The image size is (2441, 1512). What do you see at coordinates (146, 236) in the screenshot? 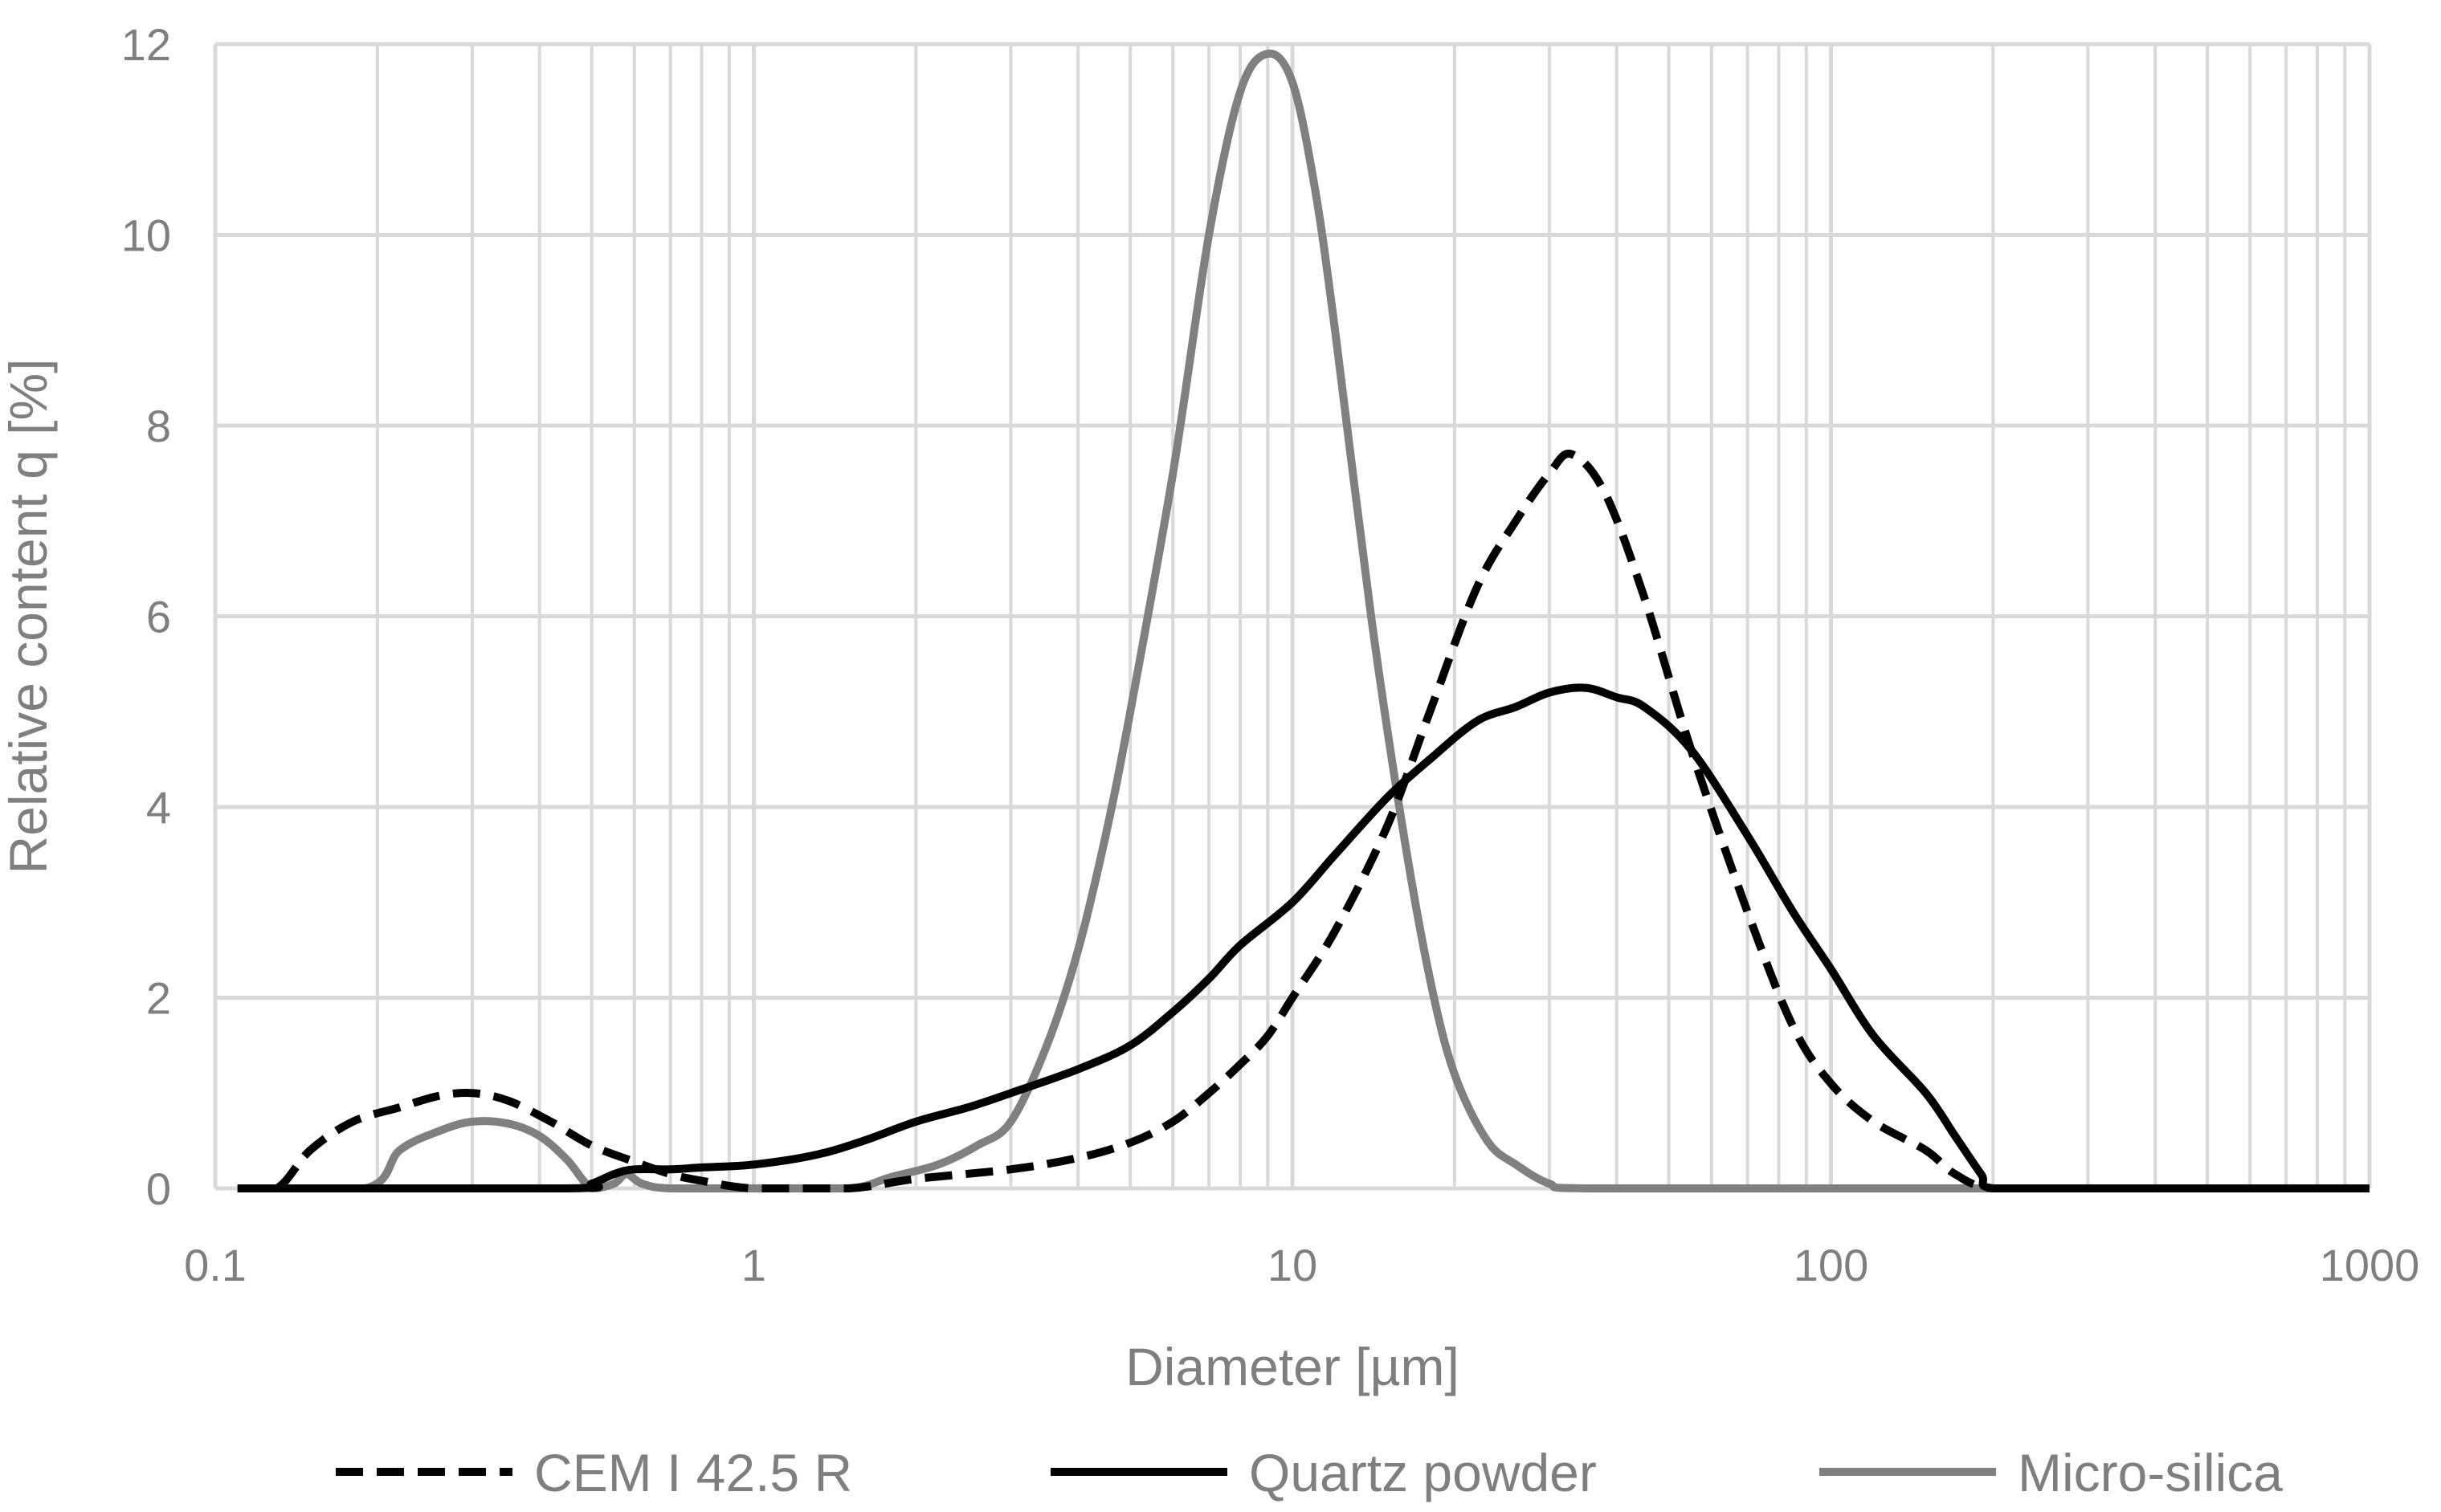
I see `y-tick-label: 10` at bounding box center [146, 236].